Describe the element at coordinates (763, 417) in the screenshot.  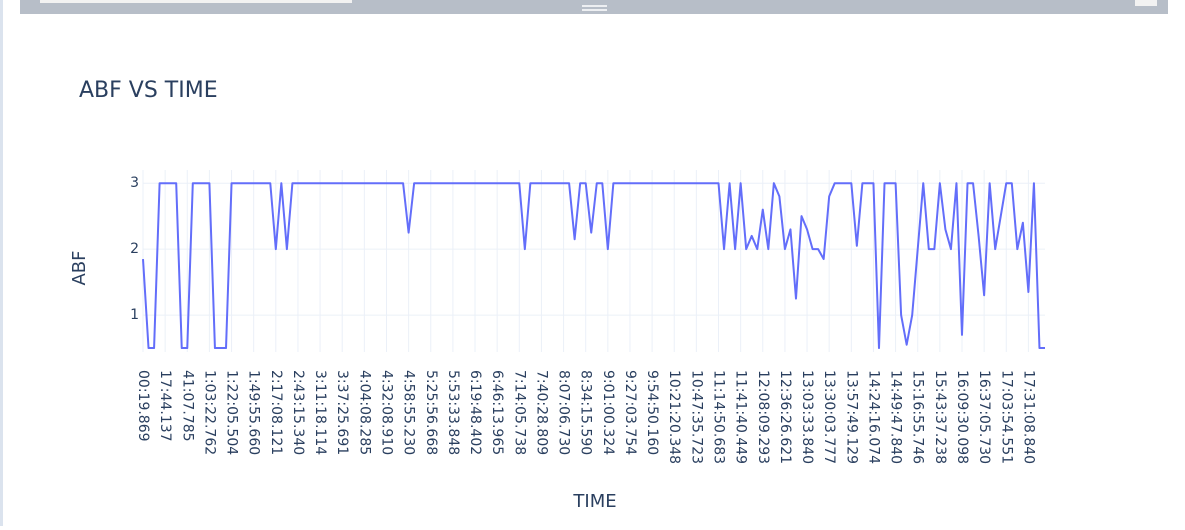
I see `x-tick-label: 12:08:09.293` at that location.